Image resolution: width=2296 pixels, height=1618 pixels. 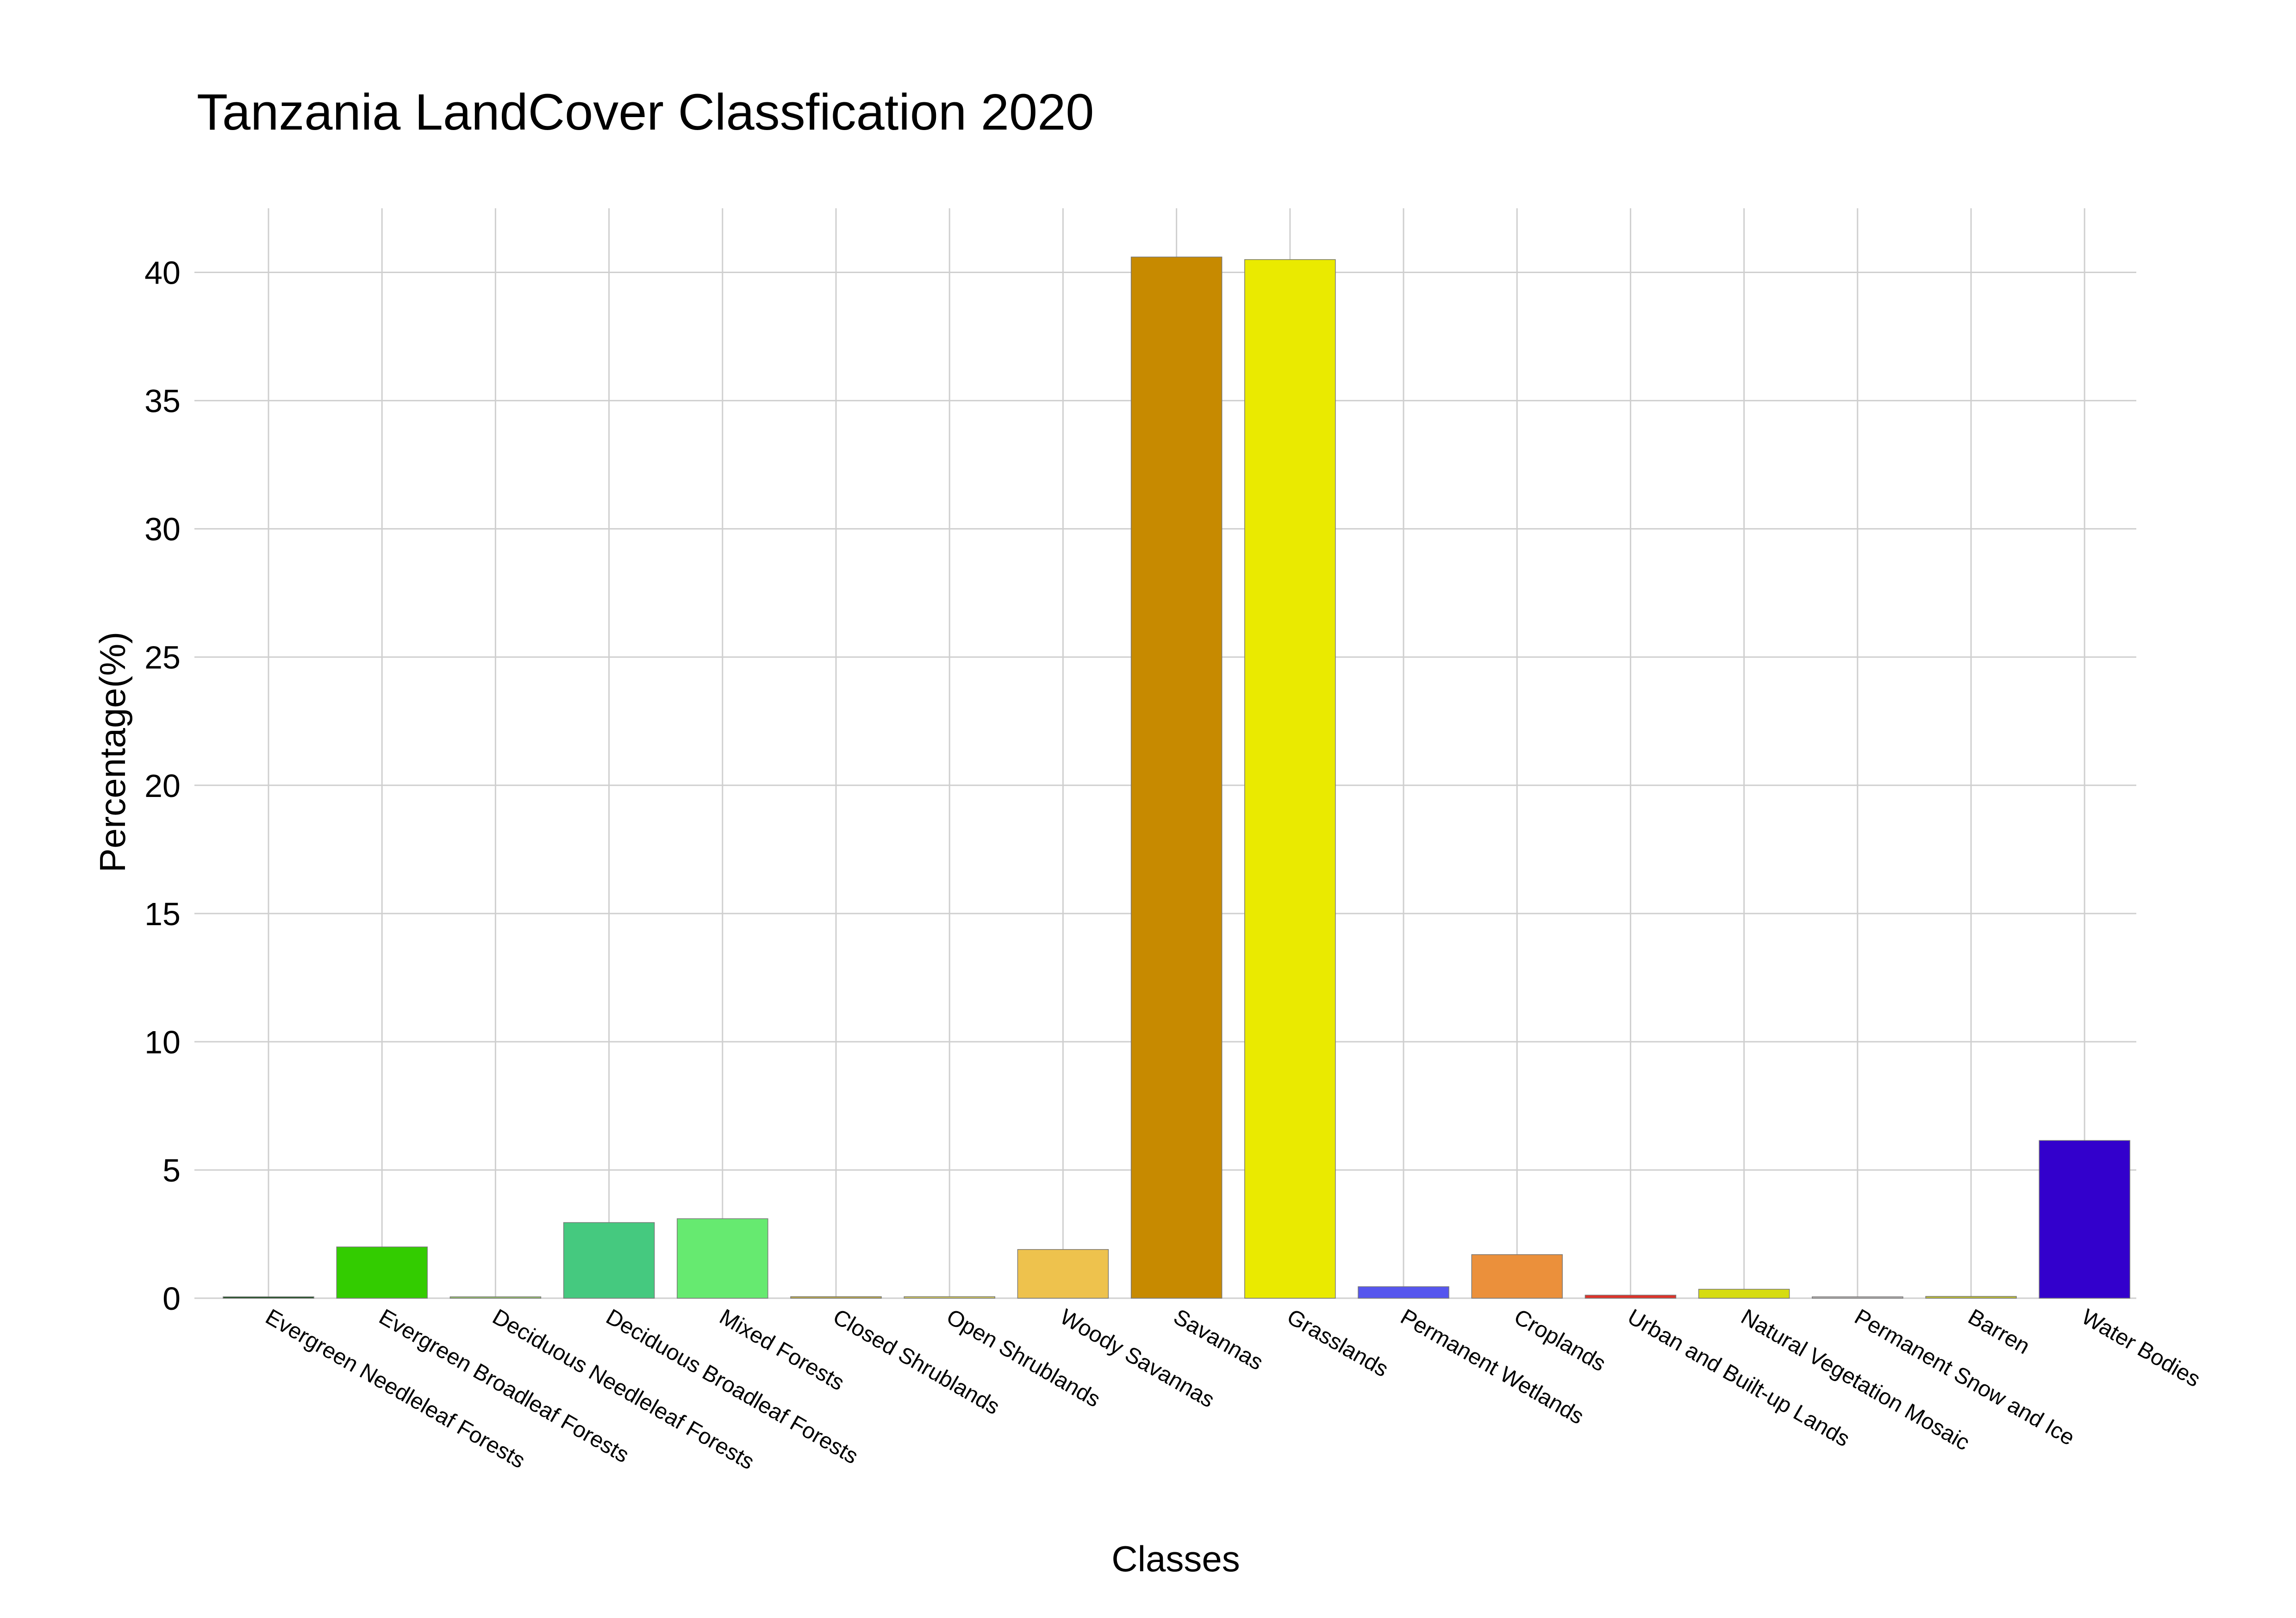 What do you see at coordinates (162, 529) in the screenshot?
I see `y-tick-label: 30` at bounding box center [162, 529].